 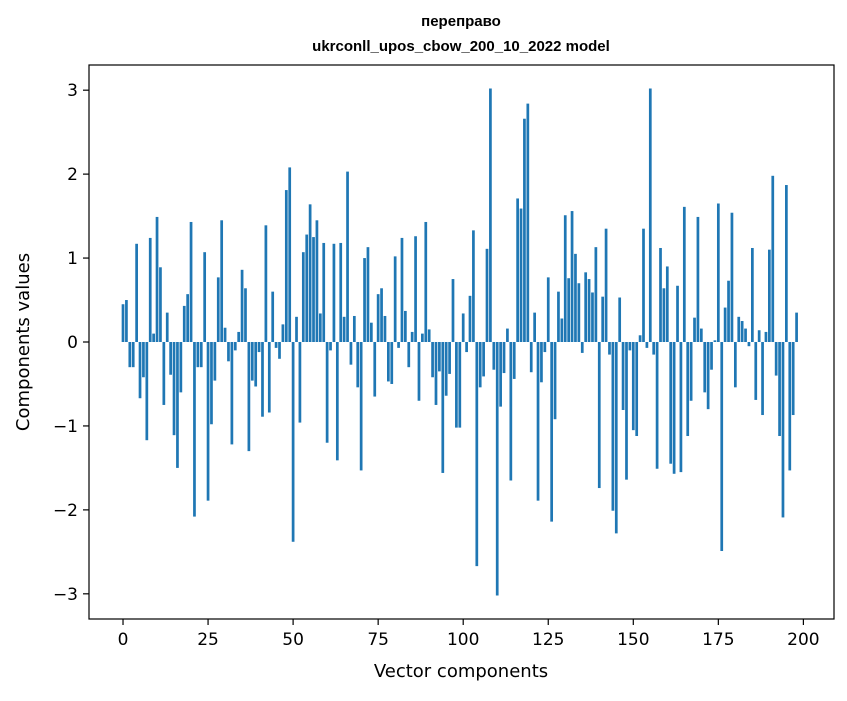 I want to click on x-axis: 0 25 50 75 100 125 150 175 200, so click(x=469, y=634).